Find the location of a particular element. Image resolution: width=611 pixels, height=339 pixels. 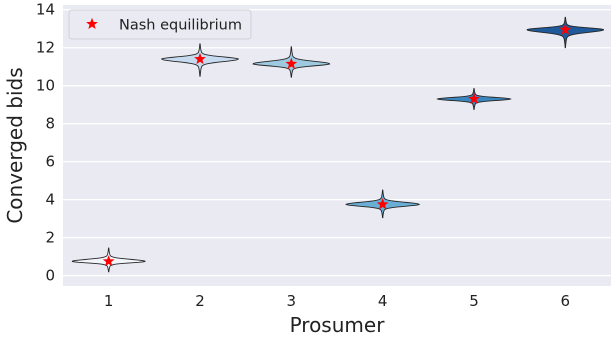

x-tick-label: 4 is located at coordinates (383, 301).